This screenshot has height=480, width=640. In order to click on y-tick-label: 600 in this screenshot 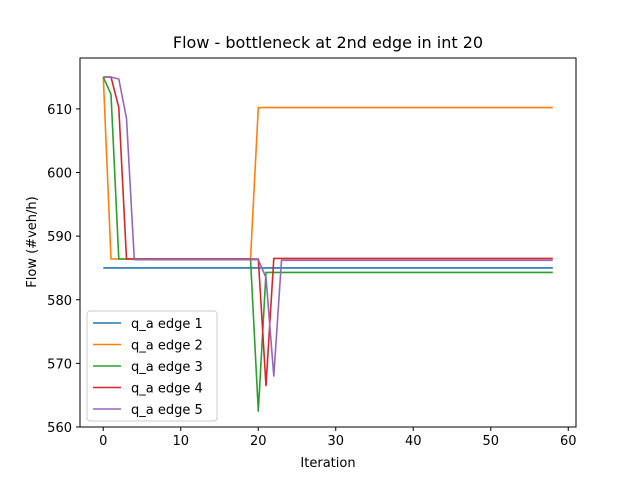, I will do `click(59, 174)`.